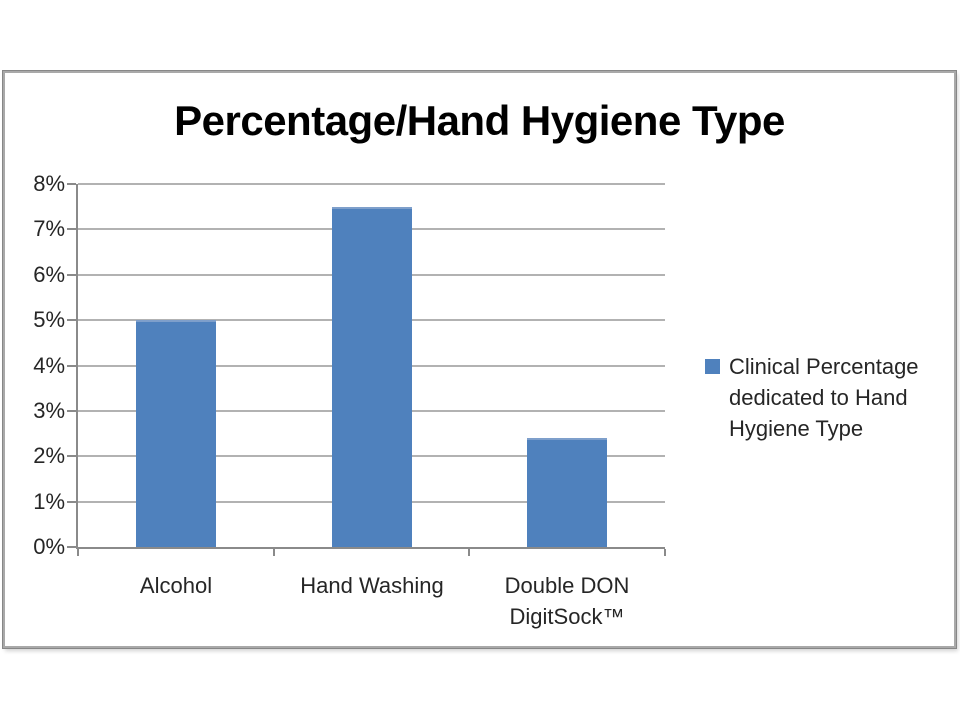  What do you see at coordinates (49, 365) in the screenshot?
I see `y-tick-label: 4%` at bounding box center [49, 365].